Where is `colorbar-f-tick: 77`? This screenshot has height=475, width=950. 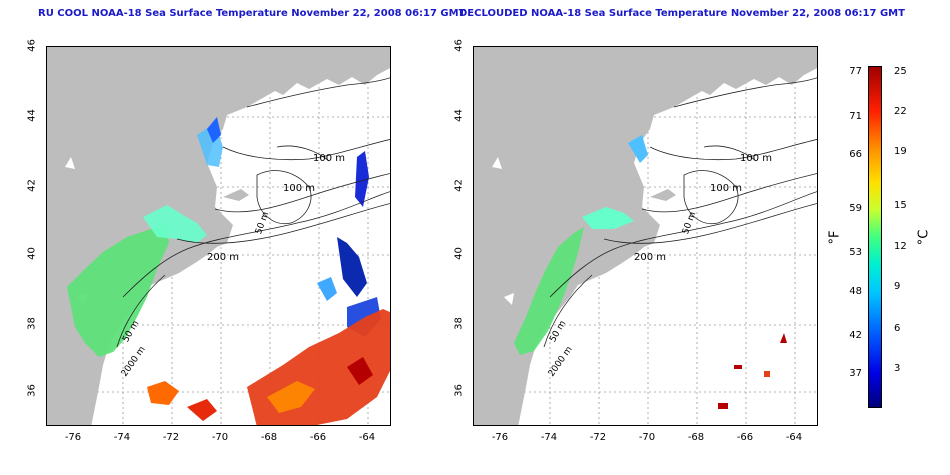
colorbar-f-tick: 77 is located at coordinates (855, 71).